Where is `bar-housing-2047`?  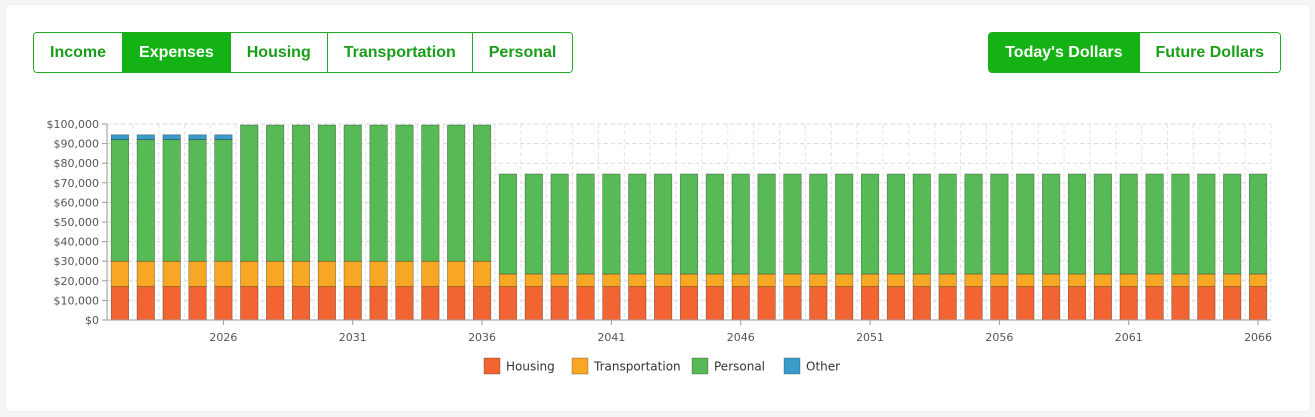
bar-housing-2047 is located at coordinates (766, 303).